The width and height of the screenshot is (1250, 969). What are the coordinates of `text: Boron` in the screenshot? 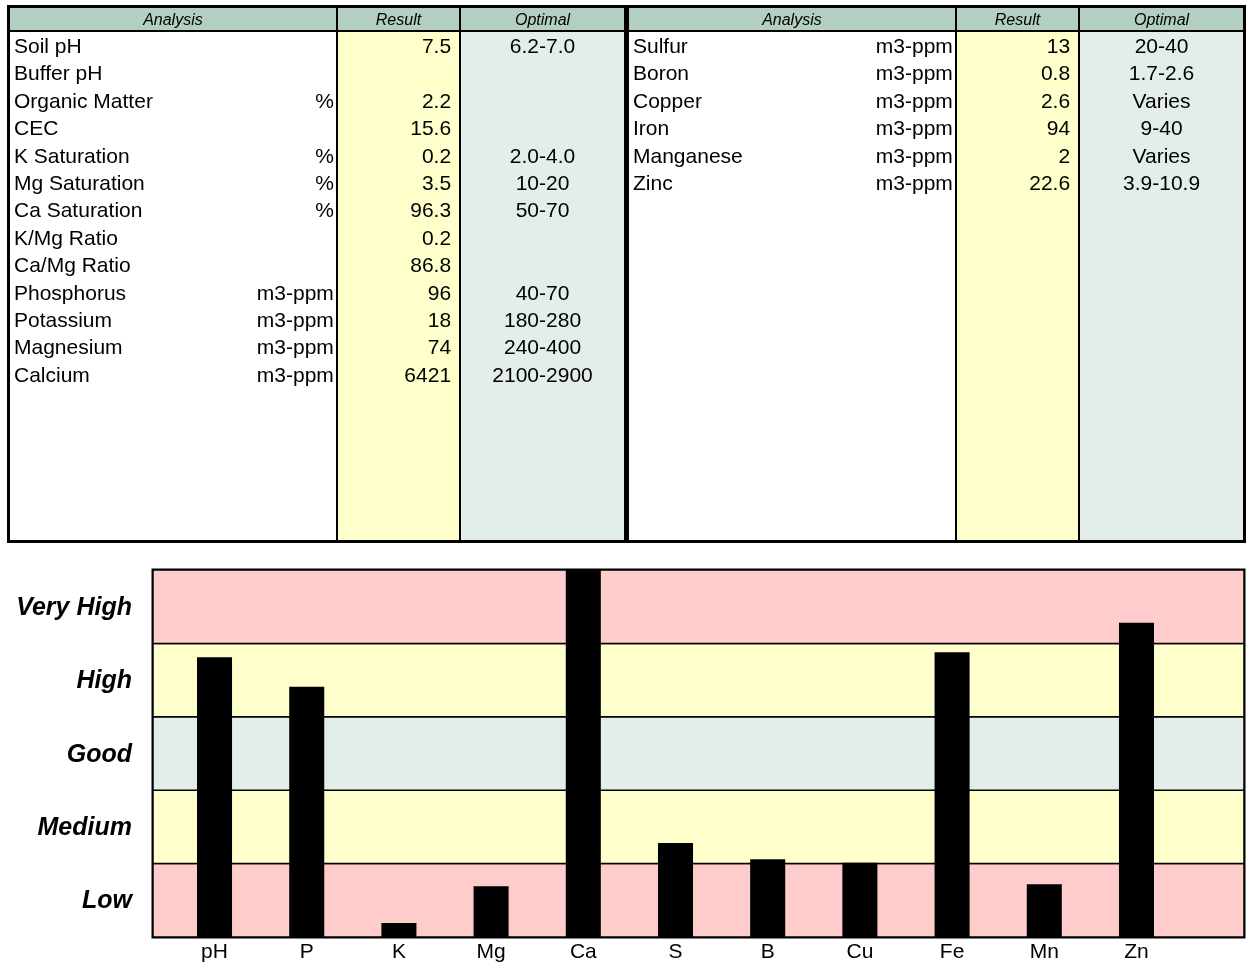 It's located at (661, 73).